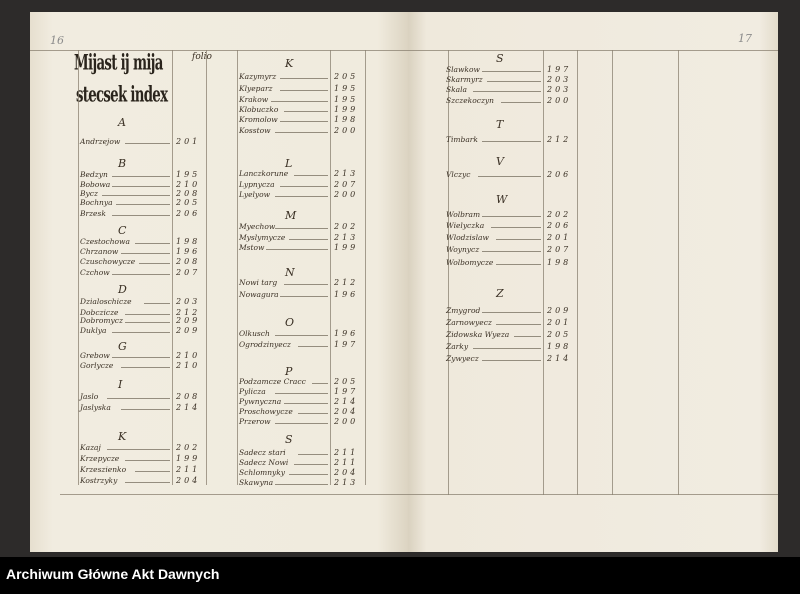 This screenshot has height=594, width=800. Describe the element at coordinates (95, 355) in the screenshot. I see `place-name: Grebow` at that location.